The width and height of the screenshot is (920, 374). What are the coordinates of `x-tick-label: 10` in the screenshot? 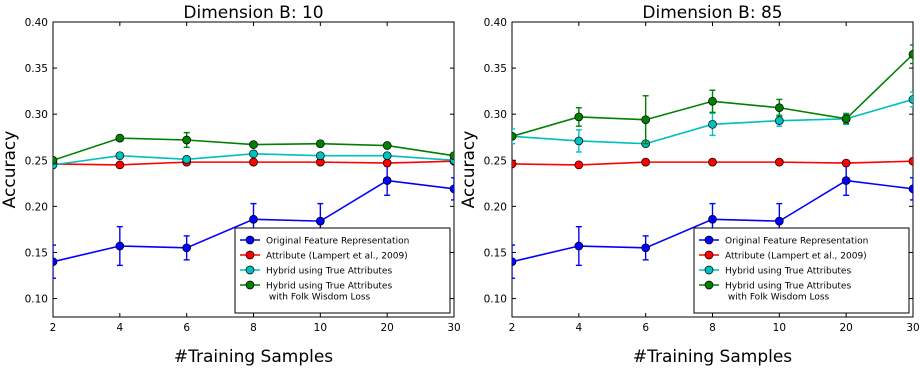 It's located at (779, 328).